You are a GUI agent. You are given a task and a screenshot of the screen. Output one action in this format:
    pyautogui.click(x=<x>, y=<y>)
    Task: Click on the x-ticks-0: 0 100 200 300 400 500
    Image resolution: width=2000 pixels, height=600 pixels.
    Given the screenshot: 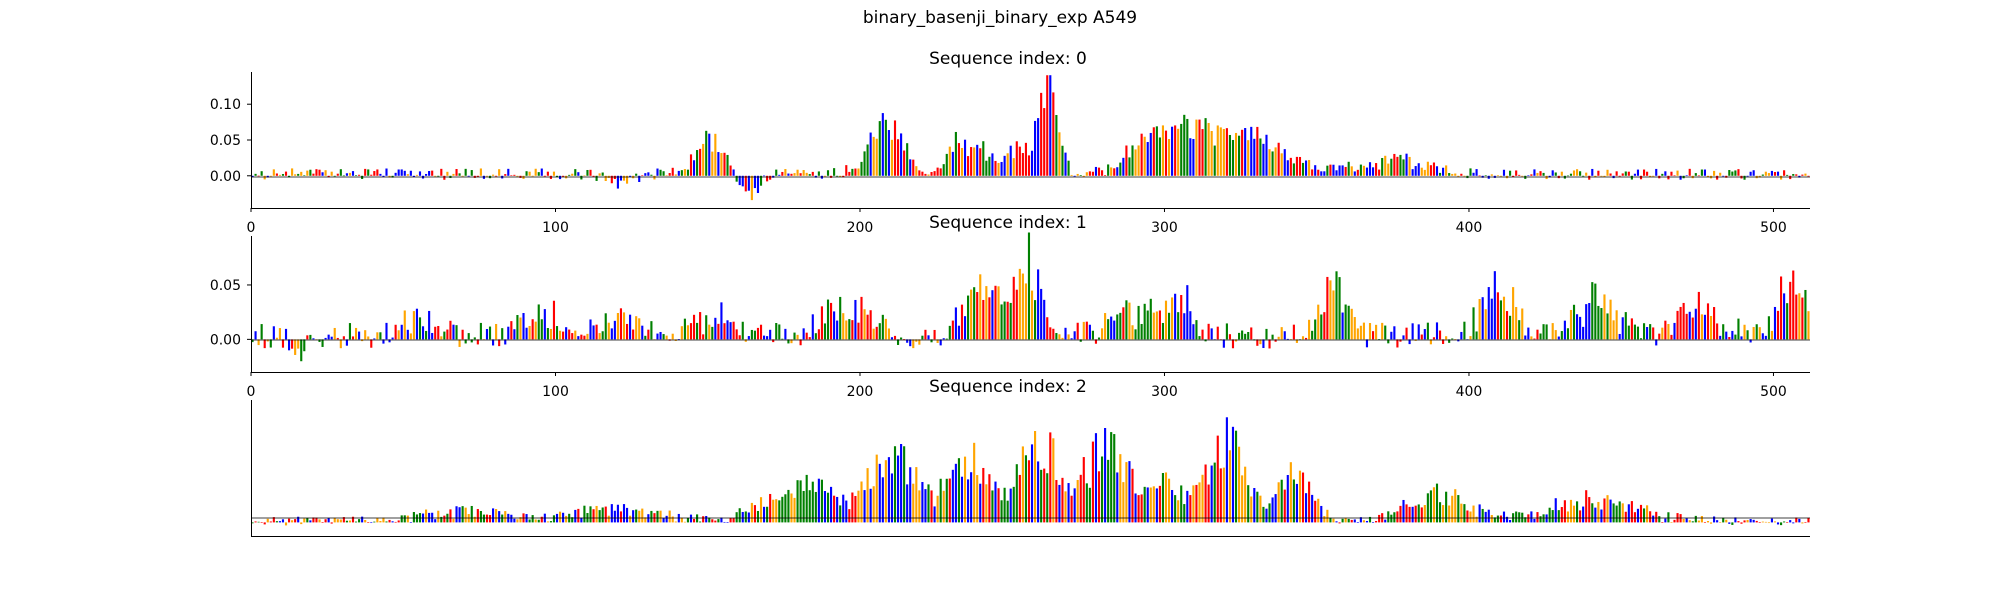 What is the action you would take?
    pyautogui.click(x=1017, y=222)
    